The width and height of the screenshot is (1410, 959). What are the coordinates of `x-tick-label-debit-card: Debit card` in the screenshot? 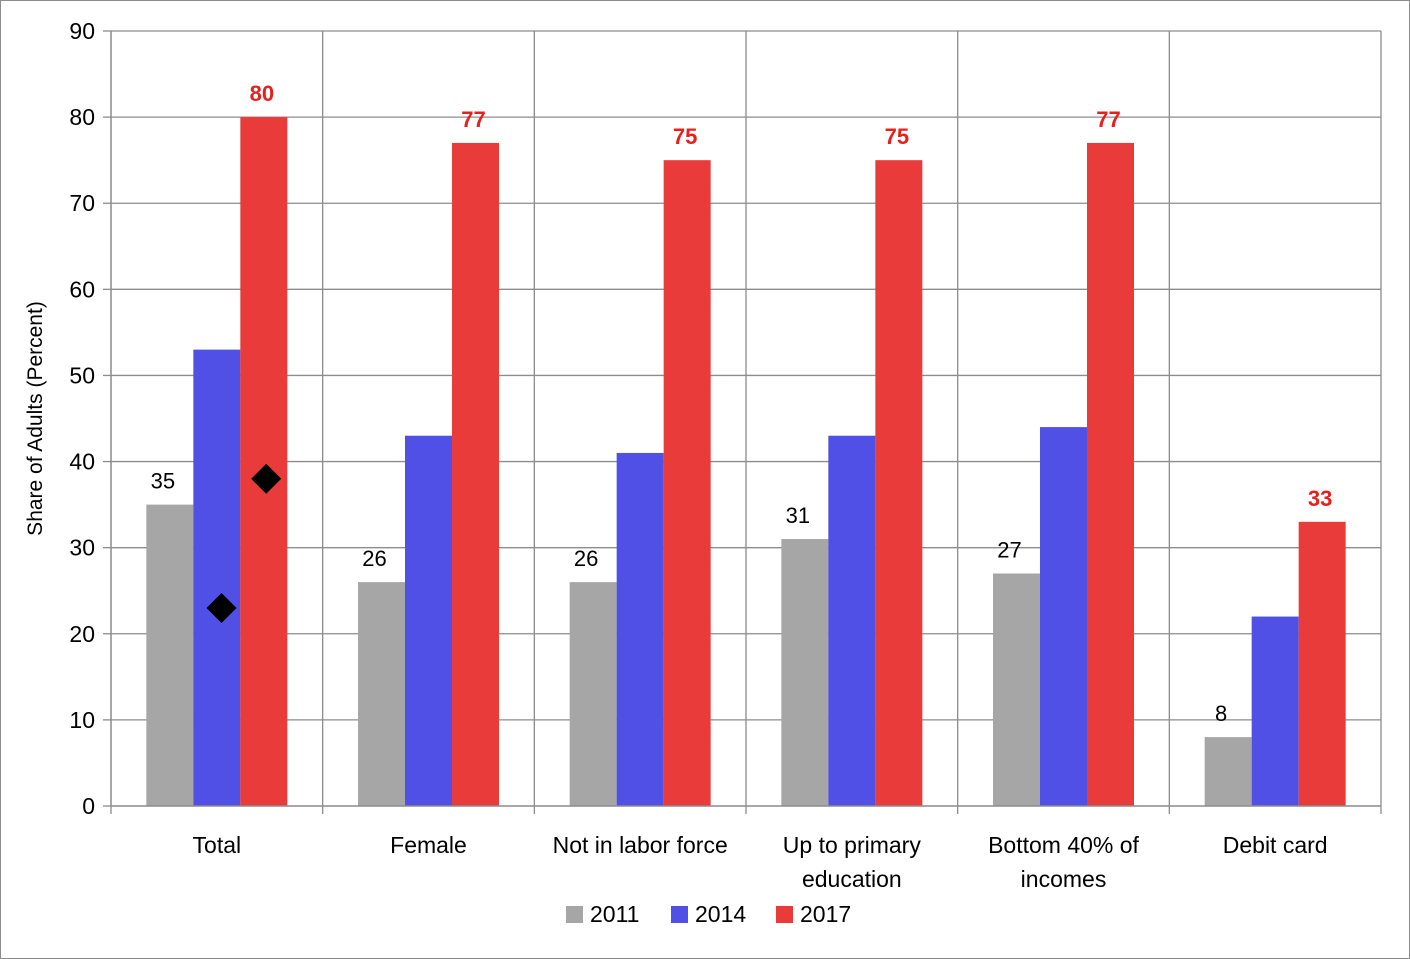 It's located at (1275, 845).